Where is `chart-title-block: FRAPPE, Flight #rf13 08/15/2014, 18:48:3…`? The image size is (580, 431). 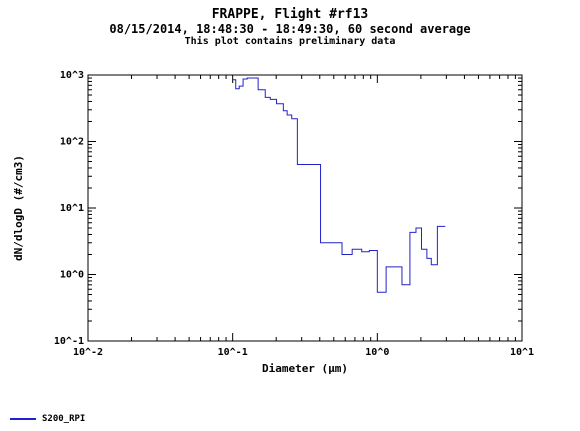 chart-title-block: FRAPPE, Flight #rf13 08/15/2014, 18:48:3… is located at coordinates (290, 28).